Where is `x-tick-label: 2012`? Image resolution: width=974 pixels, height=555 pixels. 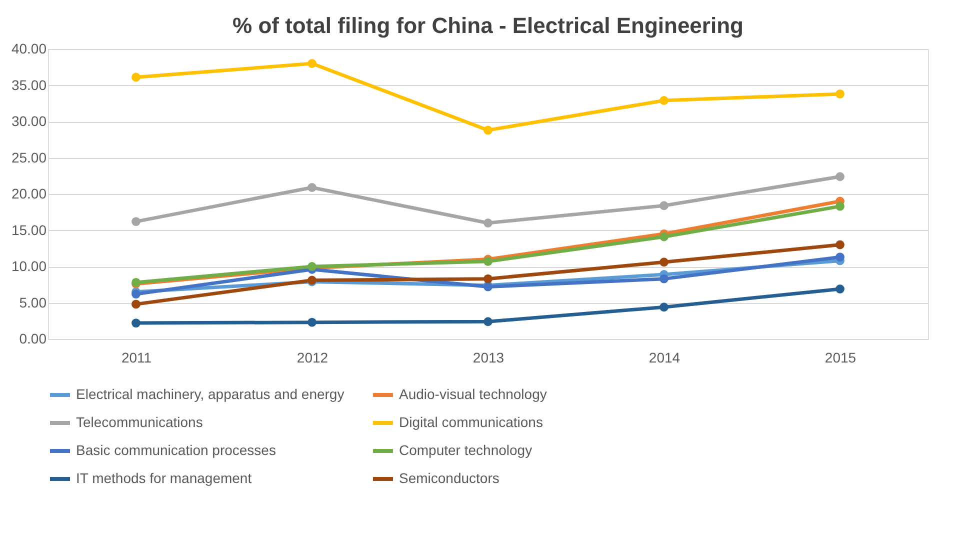 x-tick-label: 2012 is located at coordinates (312, 358).